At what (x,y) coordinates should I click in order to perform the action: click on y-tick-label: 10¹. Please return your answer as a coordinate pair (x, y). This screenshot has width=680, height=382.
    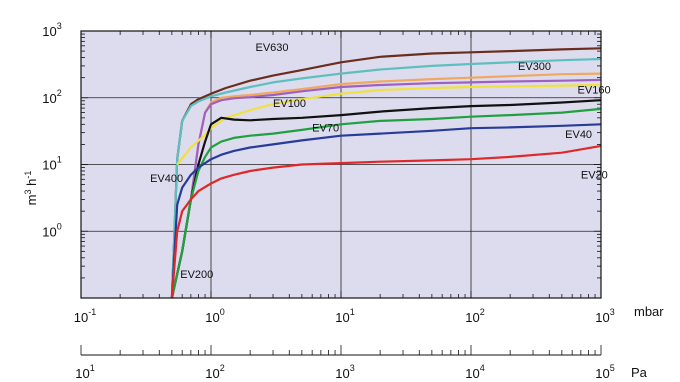
    Looking at the image, I should click on (51, 164).